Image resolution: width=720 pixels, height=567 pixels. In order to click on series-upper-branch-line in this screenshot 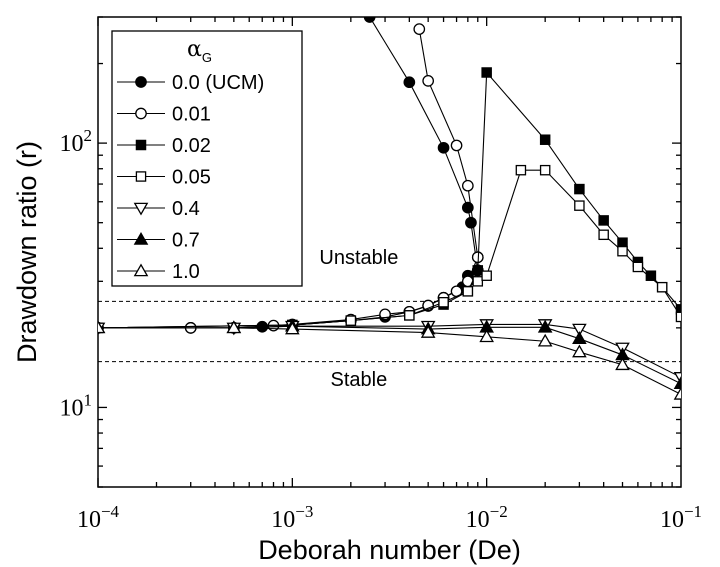, I will do `click(424, 144)`.